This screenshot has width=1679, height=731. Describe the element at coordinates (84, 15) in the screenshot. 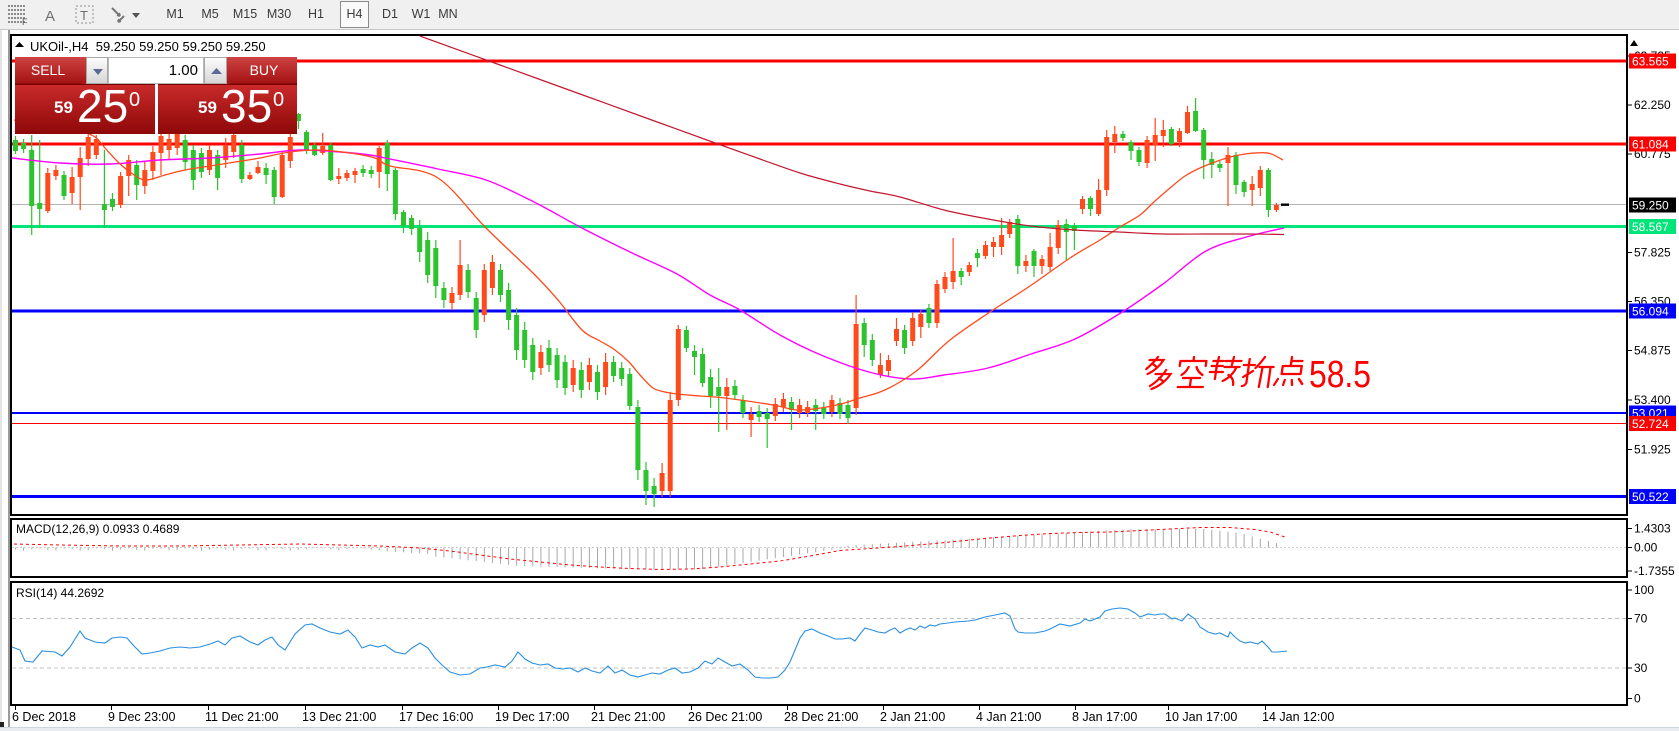

I see `svg-text: T` at that location.